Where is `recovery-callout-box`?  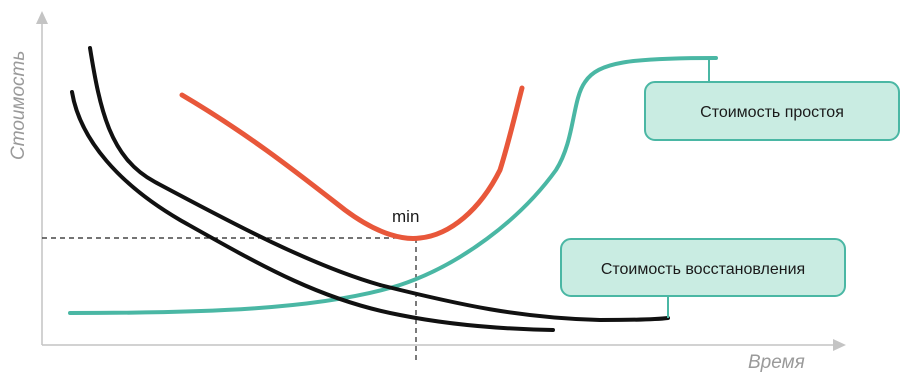
recovery-callout-box is located at coordinates (703, 267).